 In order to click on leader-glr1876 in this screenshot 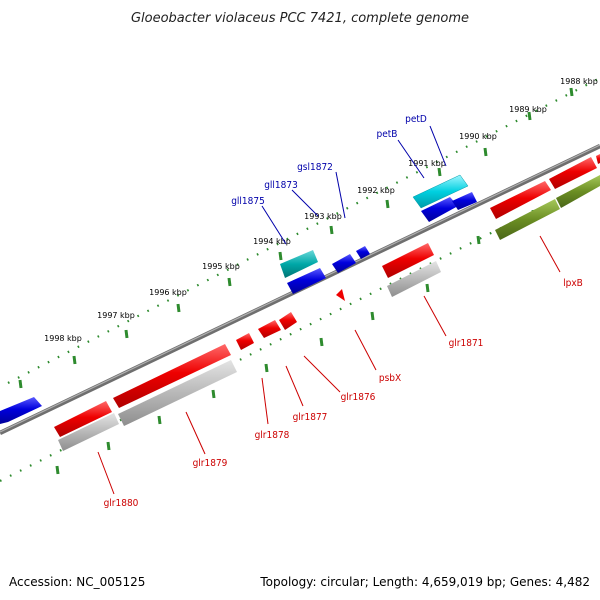, I will do `click(322, 374)`.